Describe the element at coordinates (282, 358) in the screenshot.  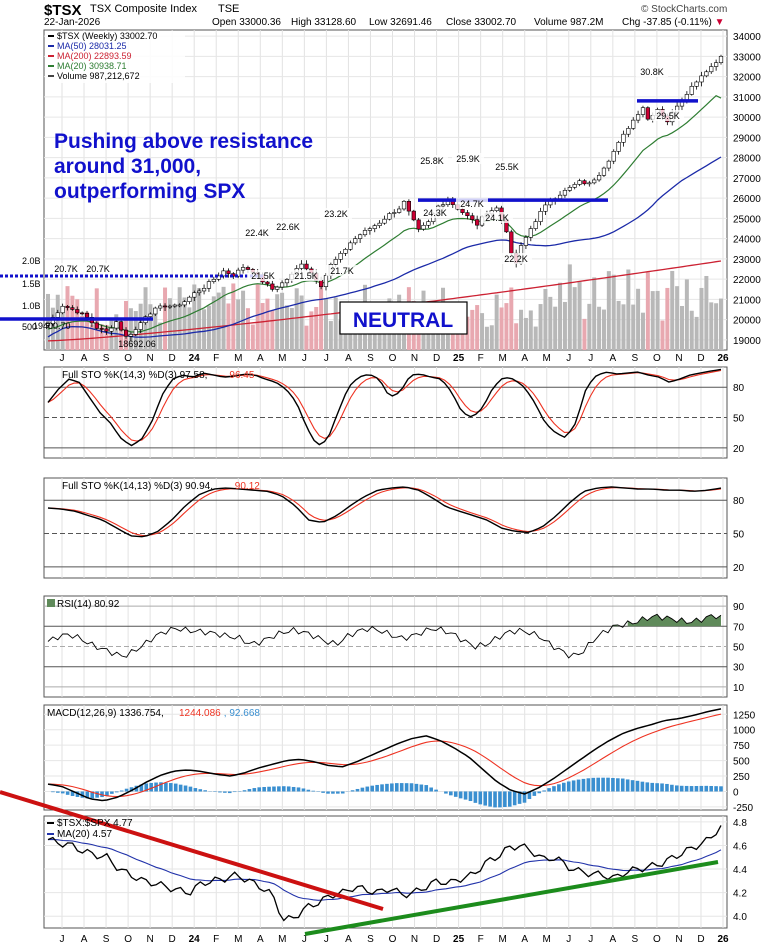
I see `month-label: M` at that location.